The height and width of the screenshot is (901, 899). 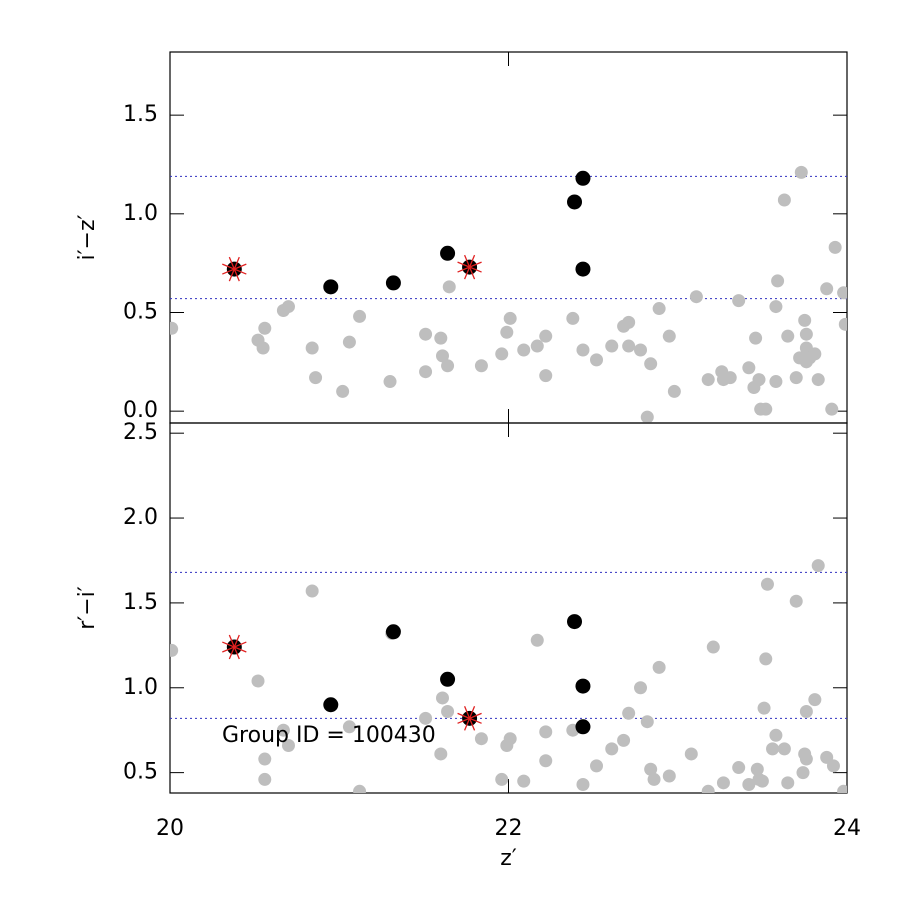 What do you see at coordinates (847, 828) in the screenshot?
I see `x-tick-label: 24` at bounding box center [847, 828].